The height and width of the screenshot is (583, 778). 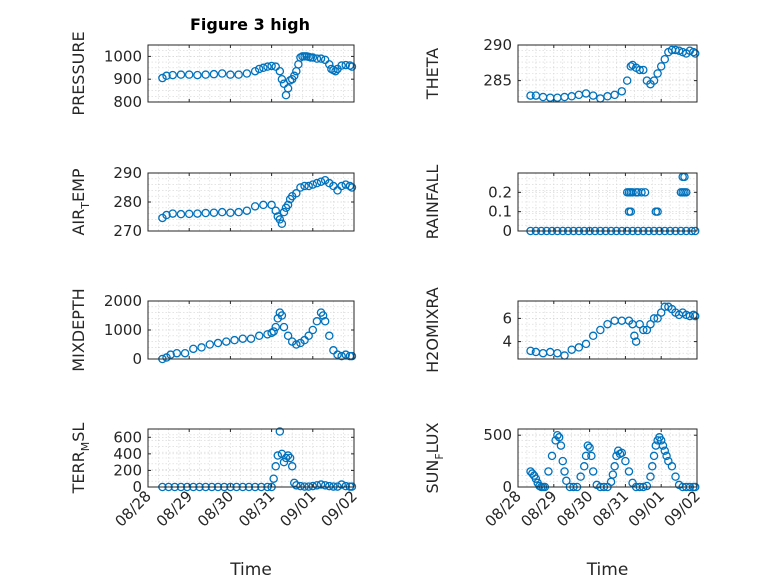 What do you see at coordinates (432, 202) in the screenshot?
I see `y-axis-label: RAINFALL` at bounding box center [432, 202].